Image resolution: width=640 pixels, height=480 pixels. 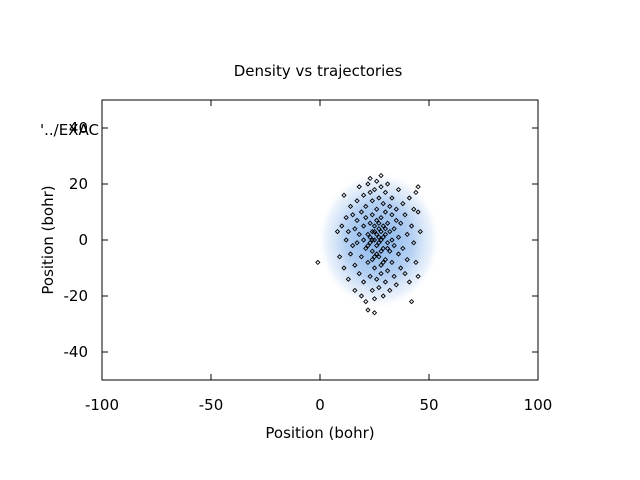 What do you see at coordinates (318, 71) in the screenshot?
I see `chart-title: Density vs trajectories` at bounding box center [318, 71].